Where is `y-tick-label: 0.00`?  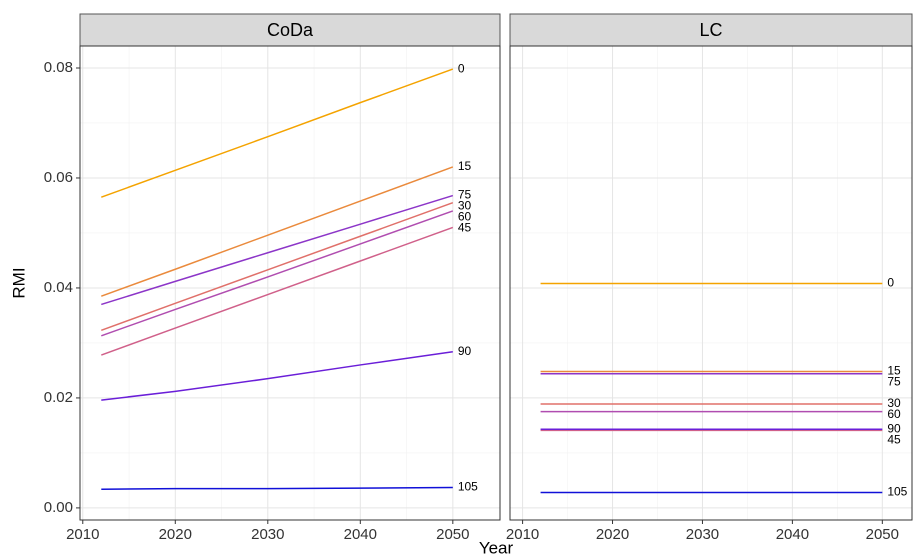 y-tick-label: 0.00 is located at coordinates (58, 507).